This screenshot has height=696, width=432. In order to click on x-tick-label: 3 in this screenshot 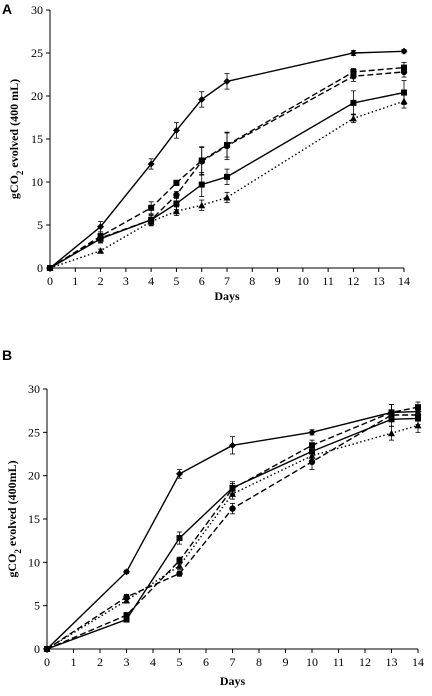, I will do `click(127, 662)`.